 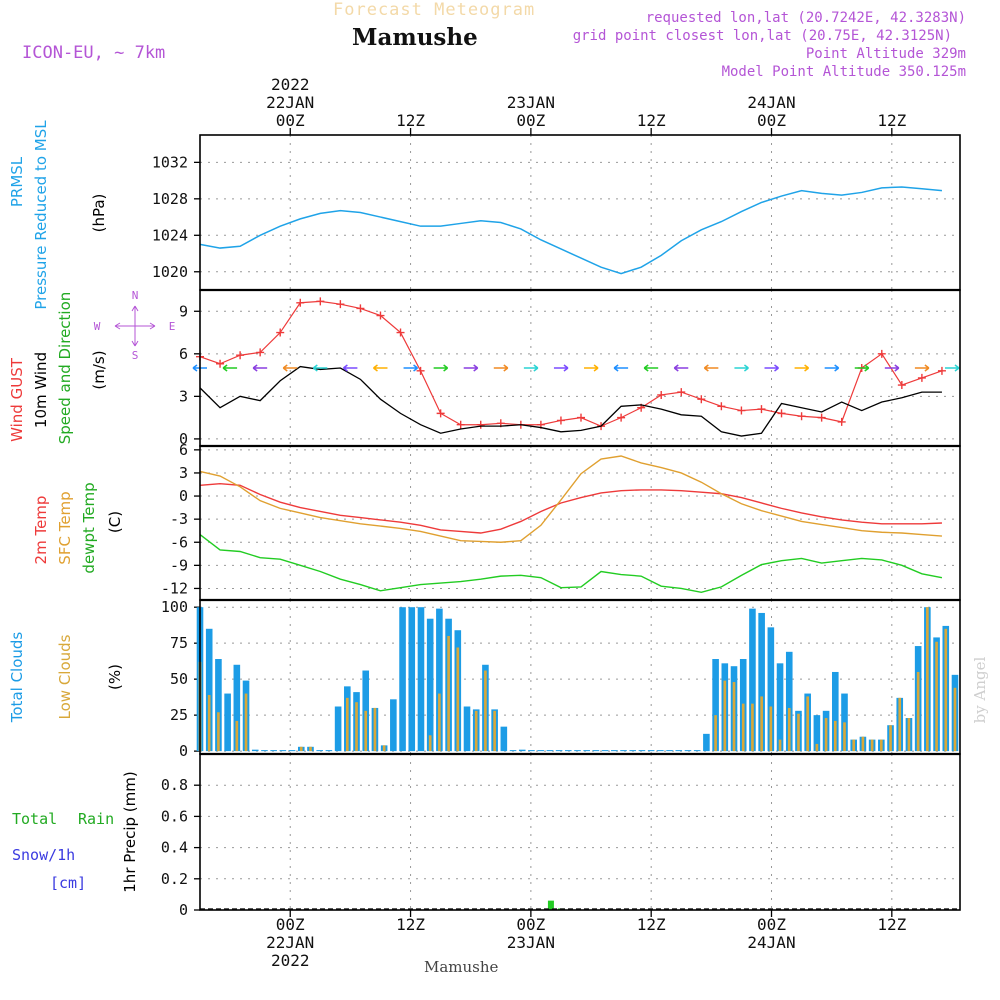 I want to click on time-label-bottom: 24JAN, so click(x=771, y=942).